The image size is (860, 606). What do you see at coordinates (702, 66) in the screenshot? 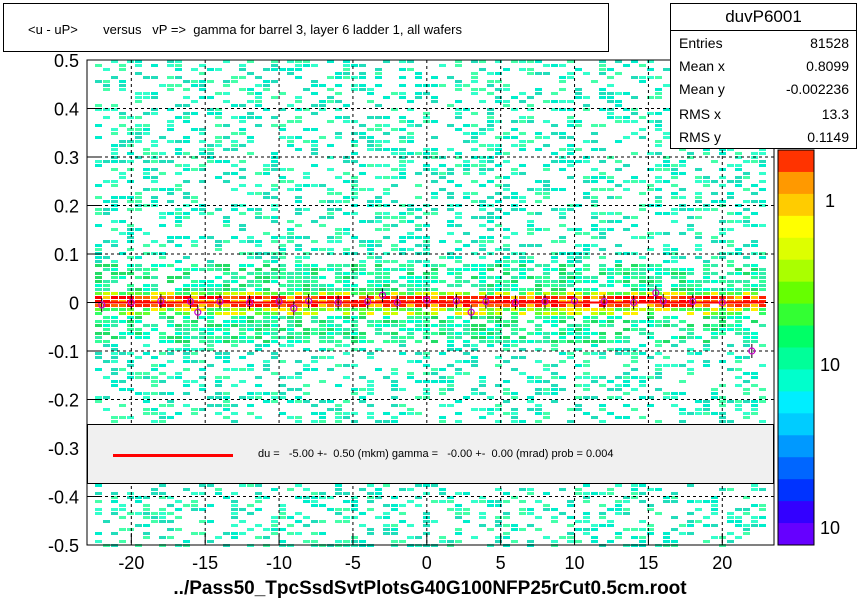
I see `stats-label: Mean x` at bounding box center [702, 66].